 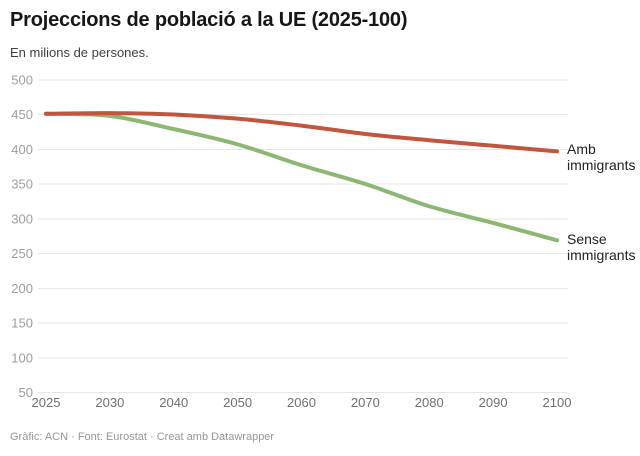 What do you see at coordinates (301, 132) in the screenshot?
I see `series-line-amb-immigrants` at bounding box center [301, 132].